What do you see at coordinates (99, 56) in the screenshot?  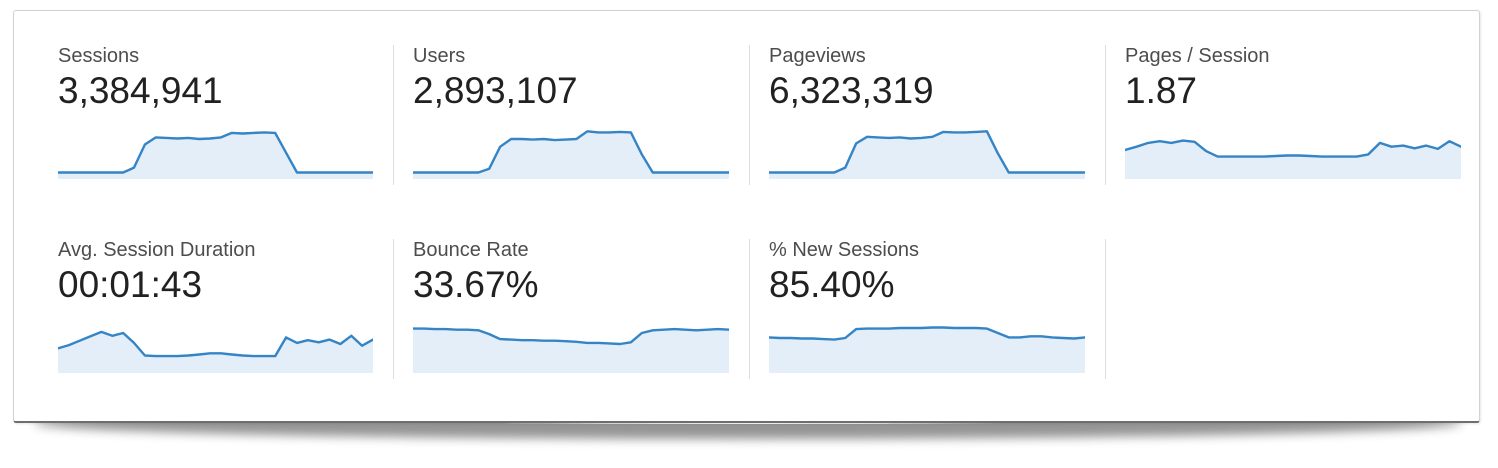 I see `metric-label: Sessions` at bounding box center [99, 56].